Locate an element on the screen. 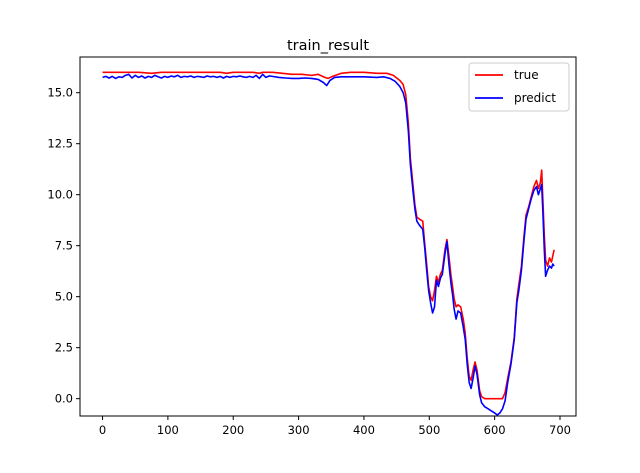  x-tick-label: 700 is located at coordinates (560, 430).